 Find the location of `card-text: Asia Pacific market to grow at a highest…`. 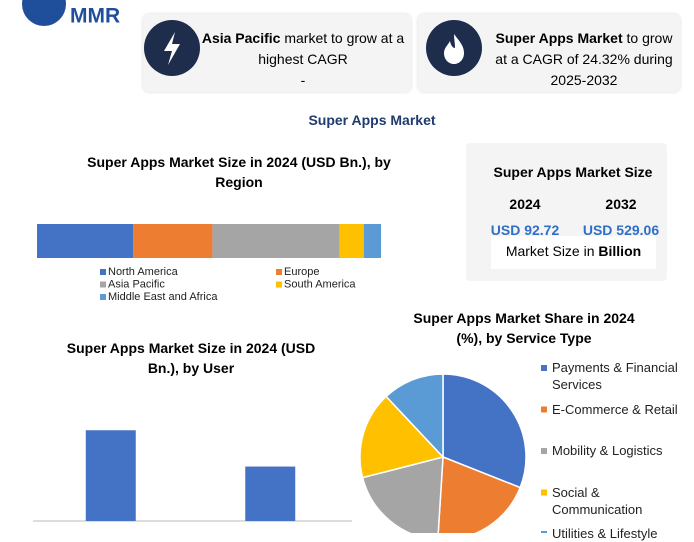

card-text: Asia Pacific market to grow at a highest… is located at coordinates (303, 59).